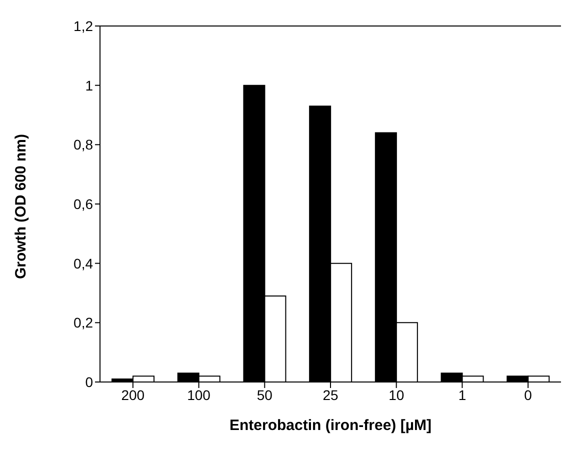 This screenshot has width=571, height=450. What do you see at coordinates (133, 394) in the screenshot?
I see `x-tick-label: 200` at bounding box center [133, 394].